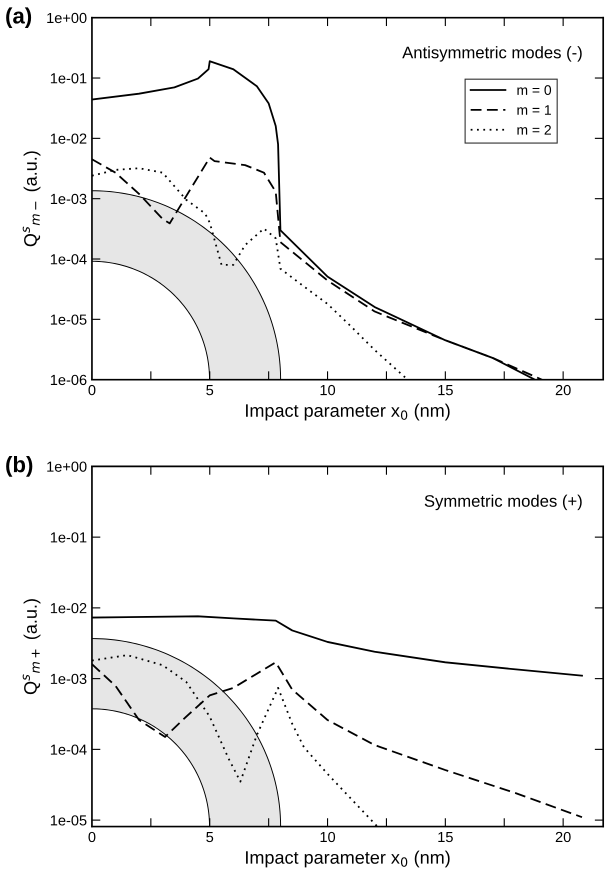 This screenshot has height=885, width=613. Describe the element at coordinates (31, 198) in the screenshot. I see `y-axis-title: Q$^{s}$$_{m−}$ (a.u.)` at that location.